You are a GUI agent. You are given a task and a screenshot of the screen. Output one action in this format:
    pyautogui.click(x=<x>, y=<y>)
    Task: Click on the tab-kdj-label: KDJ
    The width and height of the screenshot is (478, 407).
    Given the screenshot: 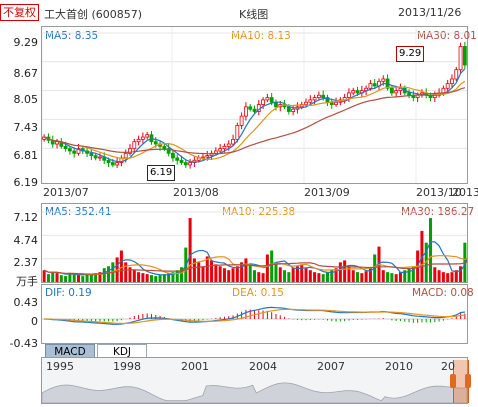 What is the action you would take?
    pyautogui.click(x=122, y=352)
    